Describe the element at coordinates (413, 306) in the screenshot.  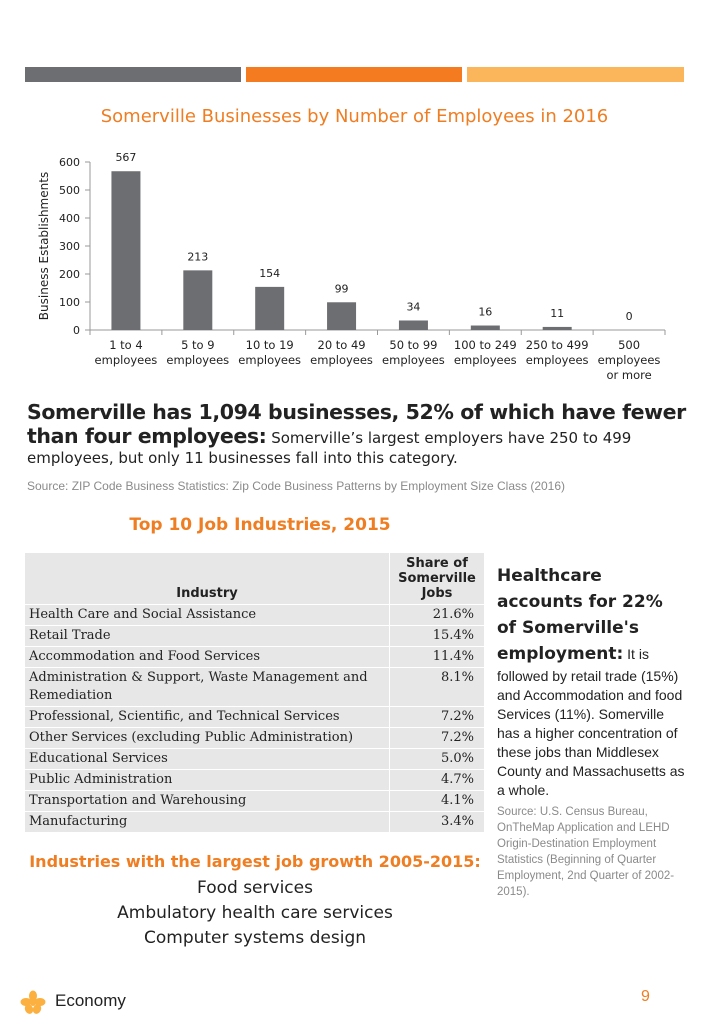
I see `bar-data-label: 34` at that location.